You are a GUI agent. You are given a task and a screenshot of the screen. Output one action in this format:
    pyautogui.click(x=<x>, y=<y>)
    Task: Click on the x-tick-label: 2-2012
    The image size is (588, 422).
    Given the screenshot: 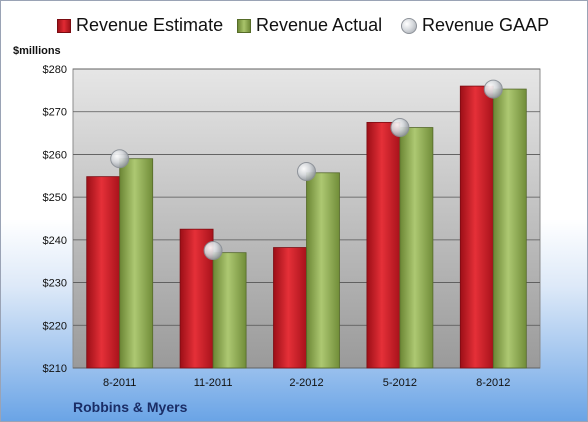 What is the action you would take?
    pyautogui.click(x=306, y=383)
    